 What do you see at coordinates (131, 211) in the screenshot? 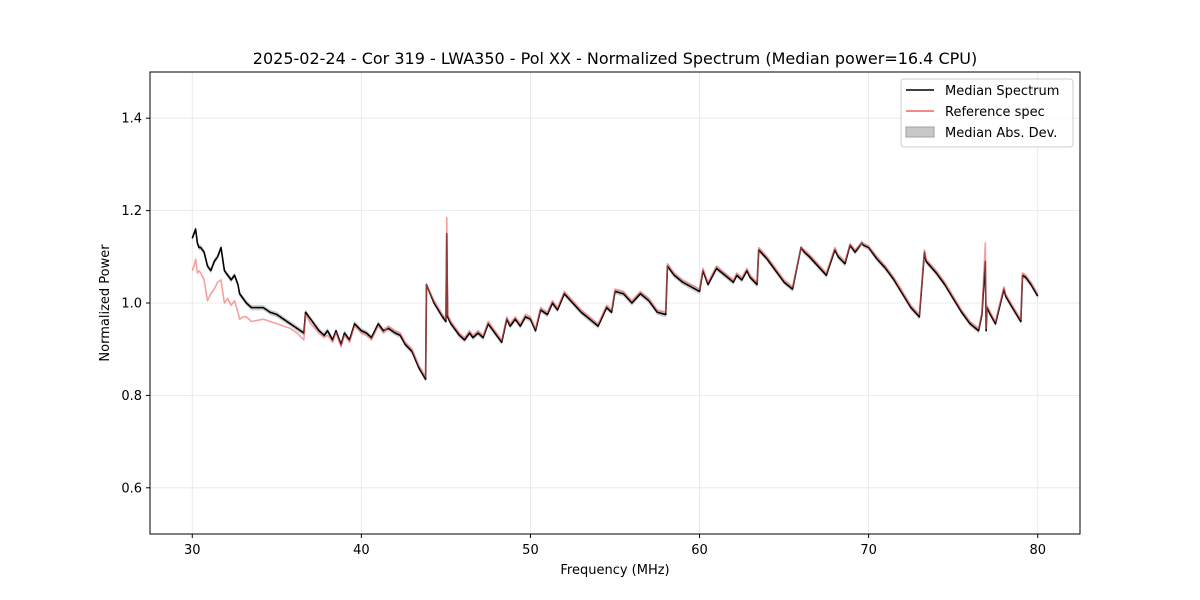
I see `y-tick-label: 1.2` at bounding box center [131, 211].